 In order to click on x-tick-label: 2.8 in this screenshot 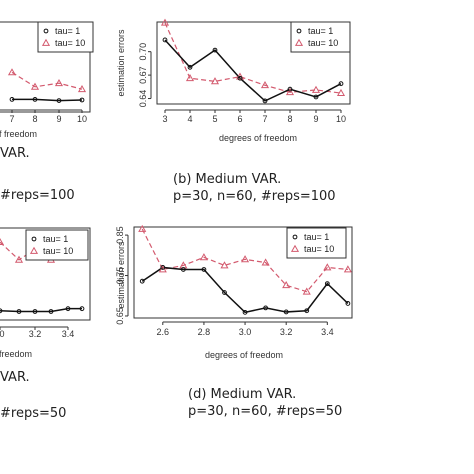, I will do `click(204, 332)`.